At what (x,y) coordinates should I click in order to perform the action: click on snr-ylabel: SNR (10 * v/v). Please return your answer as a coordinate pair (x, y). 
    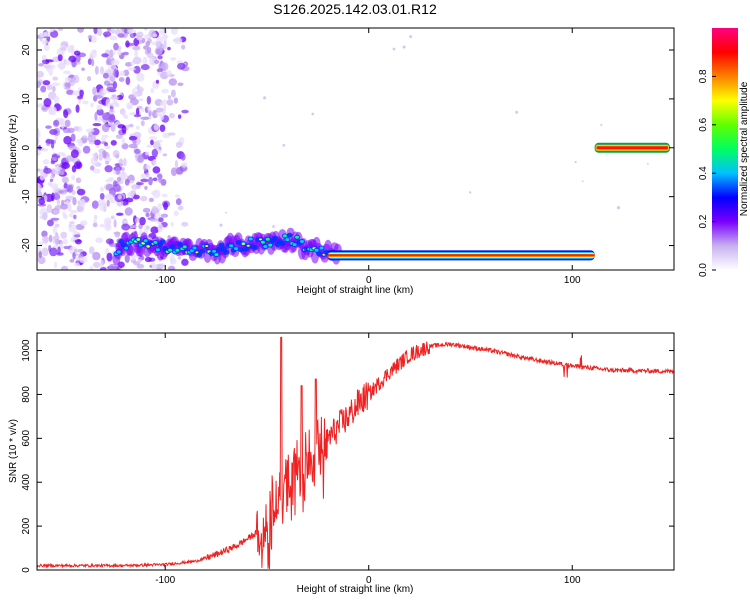
    Looking at the image, I should click on (13, 451).